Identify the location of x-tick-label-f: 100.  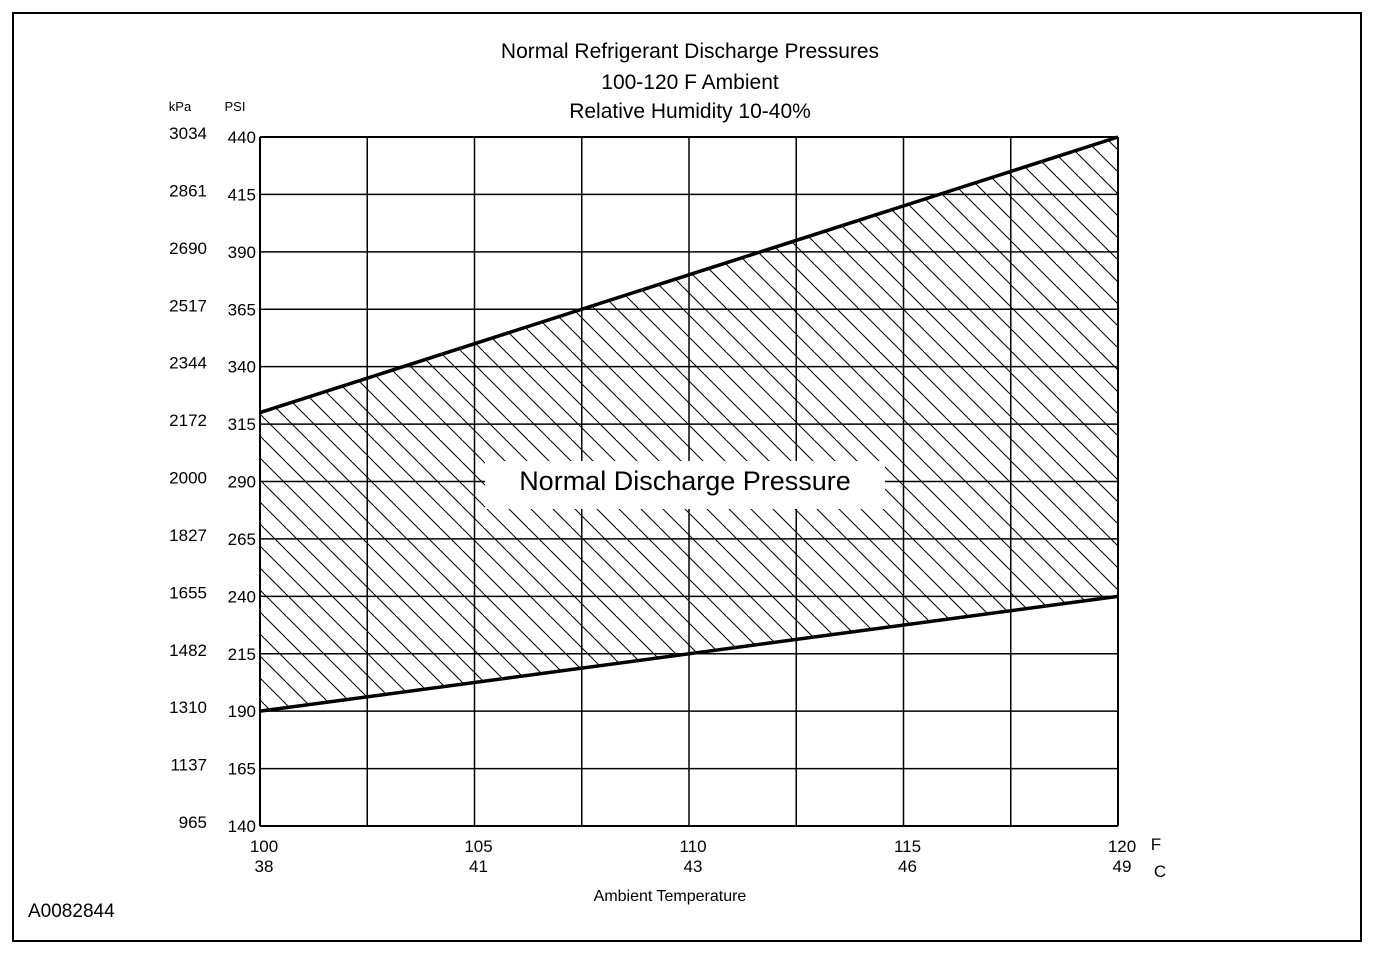
(264, 846).